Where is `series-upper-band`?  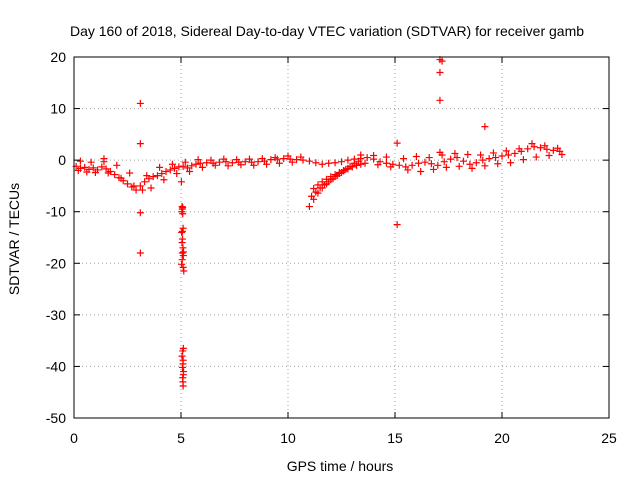 series-upper-band is located at coordinates (319, 160).